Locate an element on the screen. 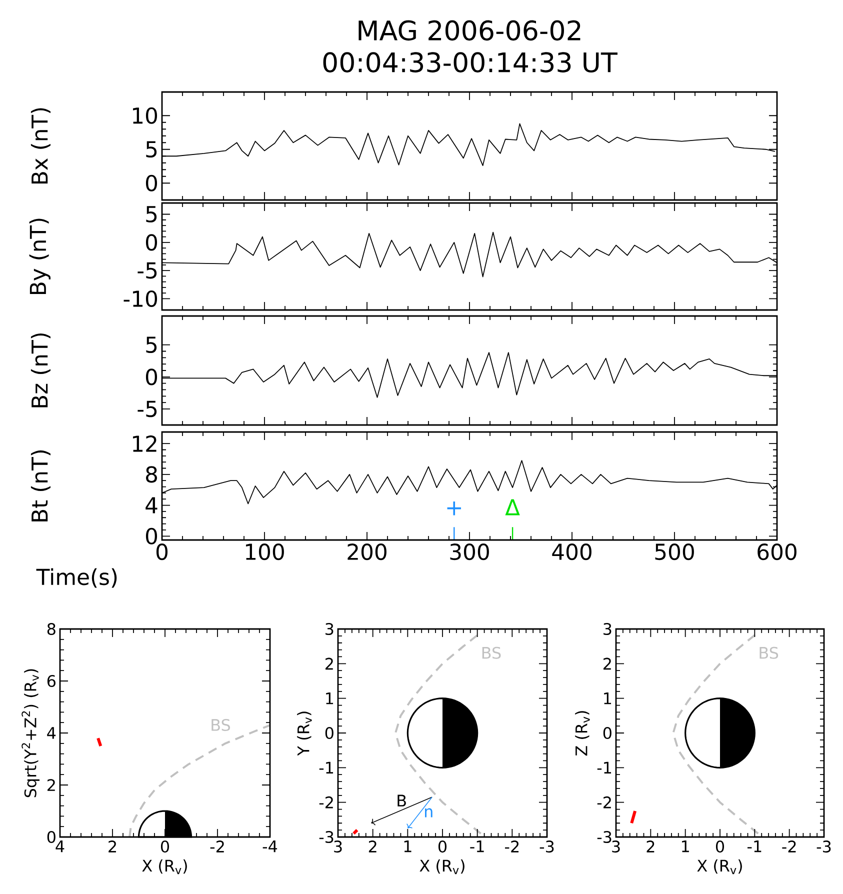 The width and height of the screenshot is (843, 894). y-tick-label: 12 is located at coordinates (144, 443).